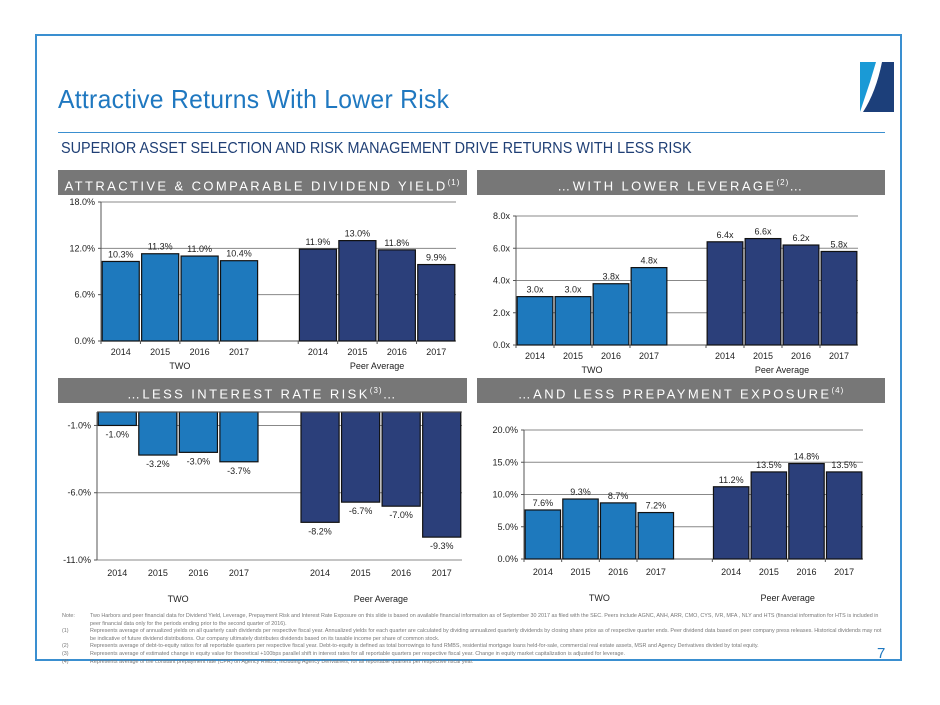  I want to click on y-tick-label: 6.0x, so click(502, 248).